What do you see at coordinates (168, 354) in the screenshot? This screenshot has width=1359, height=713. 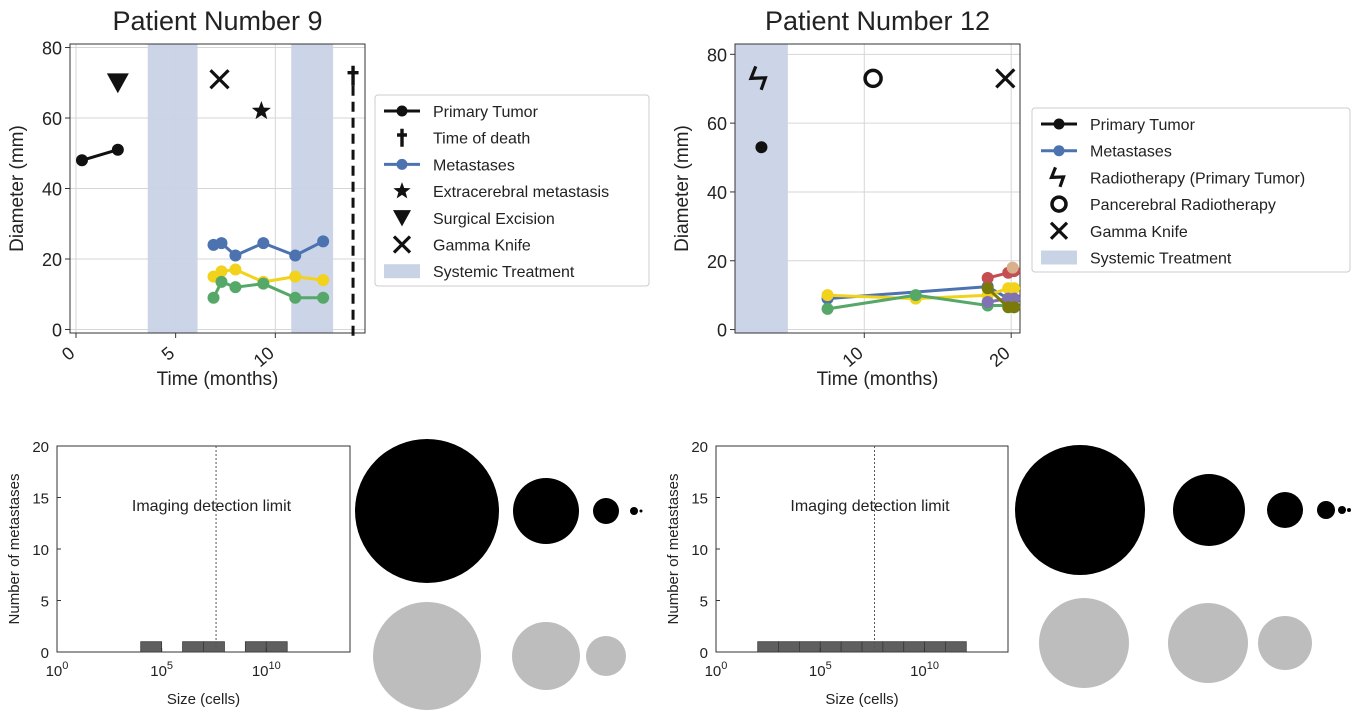 I see `x-tick-label: 5` at bounding box center [168, 354].